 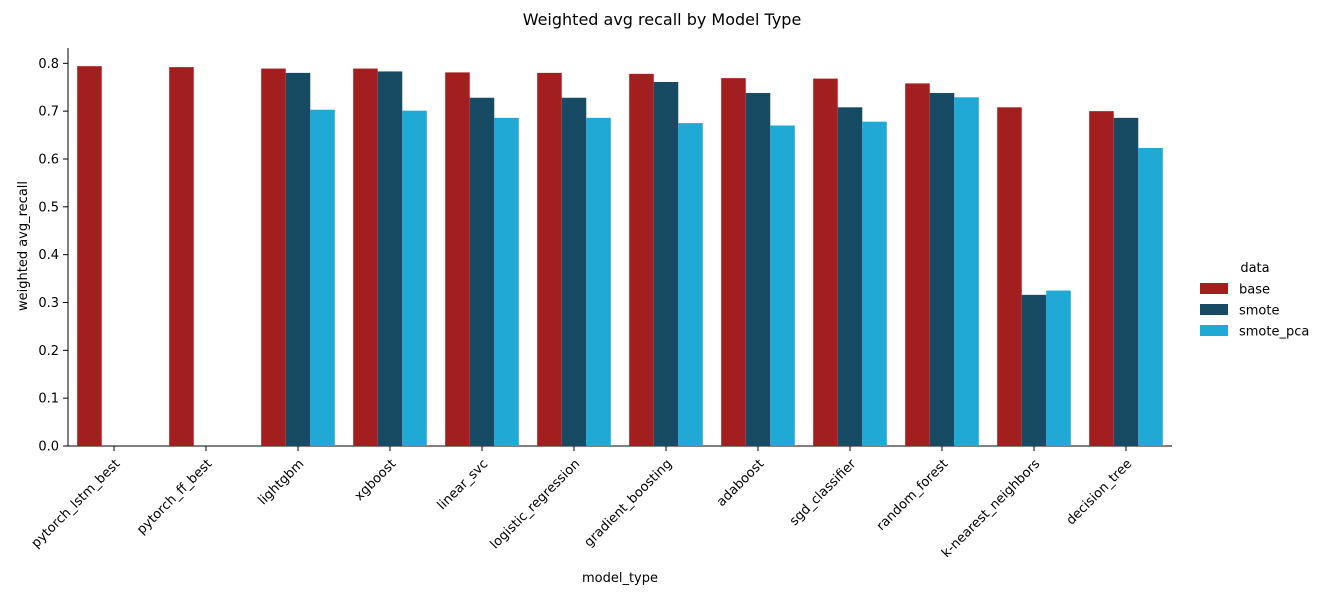 What do you see at coordinates (1058, 368) in the screenshot?
I see `bar-smote_pca-k-nearest_neighbors` at bounding box center [1058, 368].